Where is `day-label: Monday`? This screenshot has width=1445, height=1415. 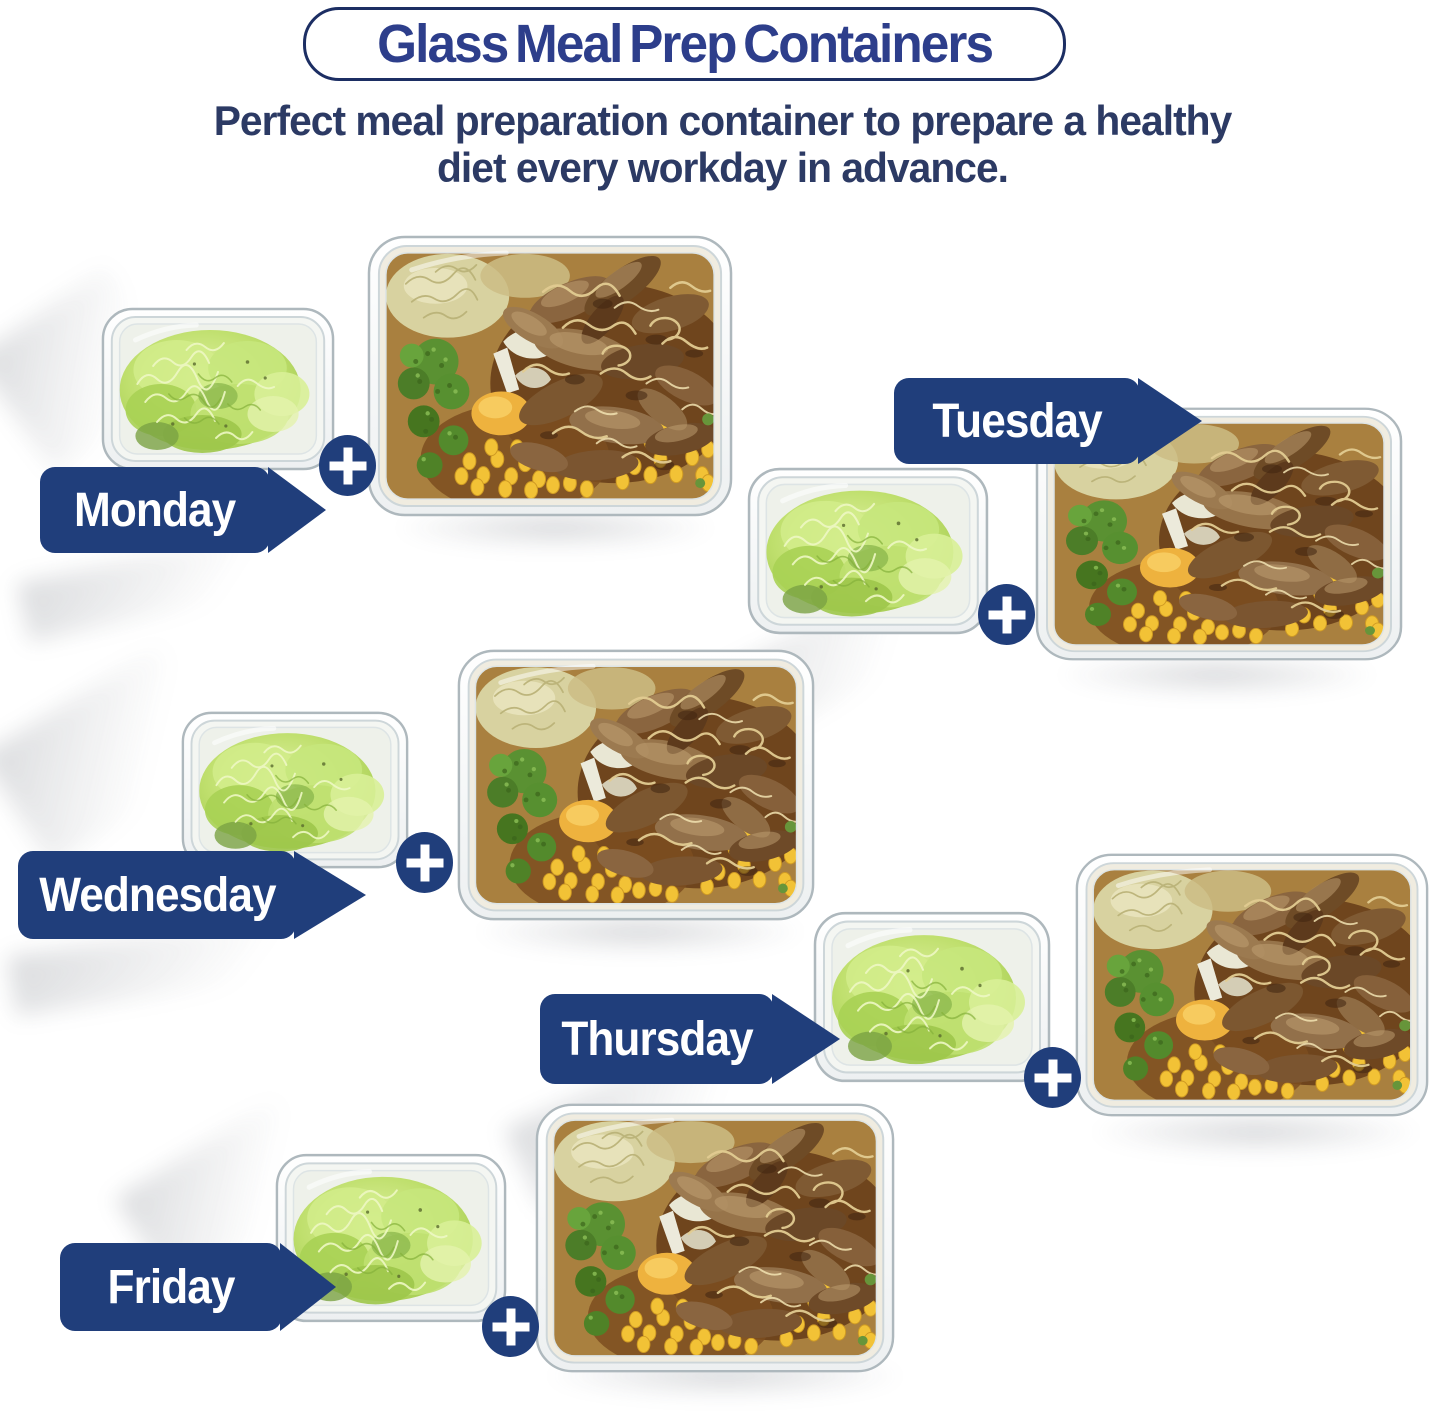
day-label: Monday is located at coordinates (155, 510).